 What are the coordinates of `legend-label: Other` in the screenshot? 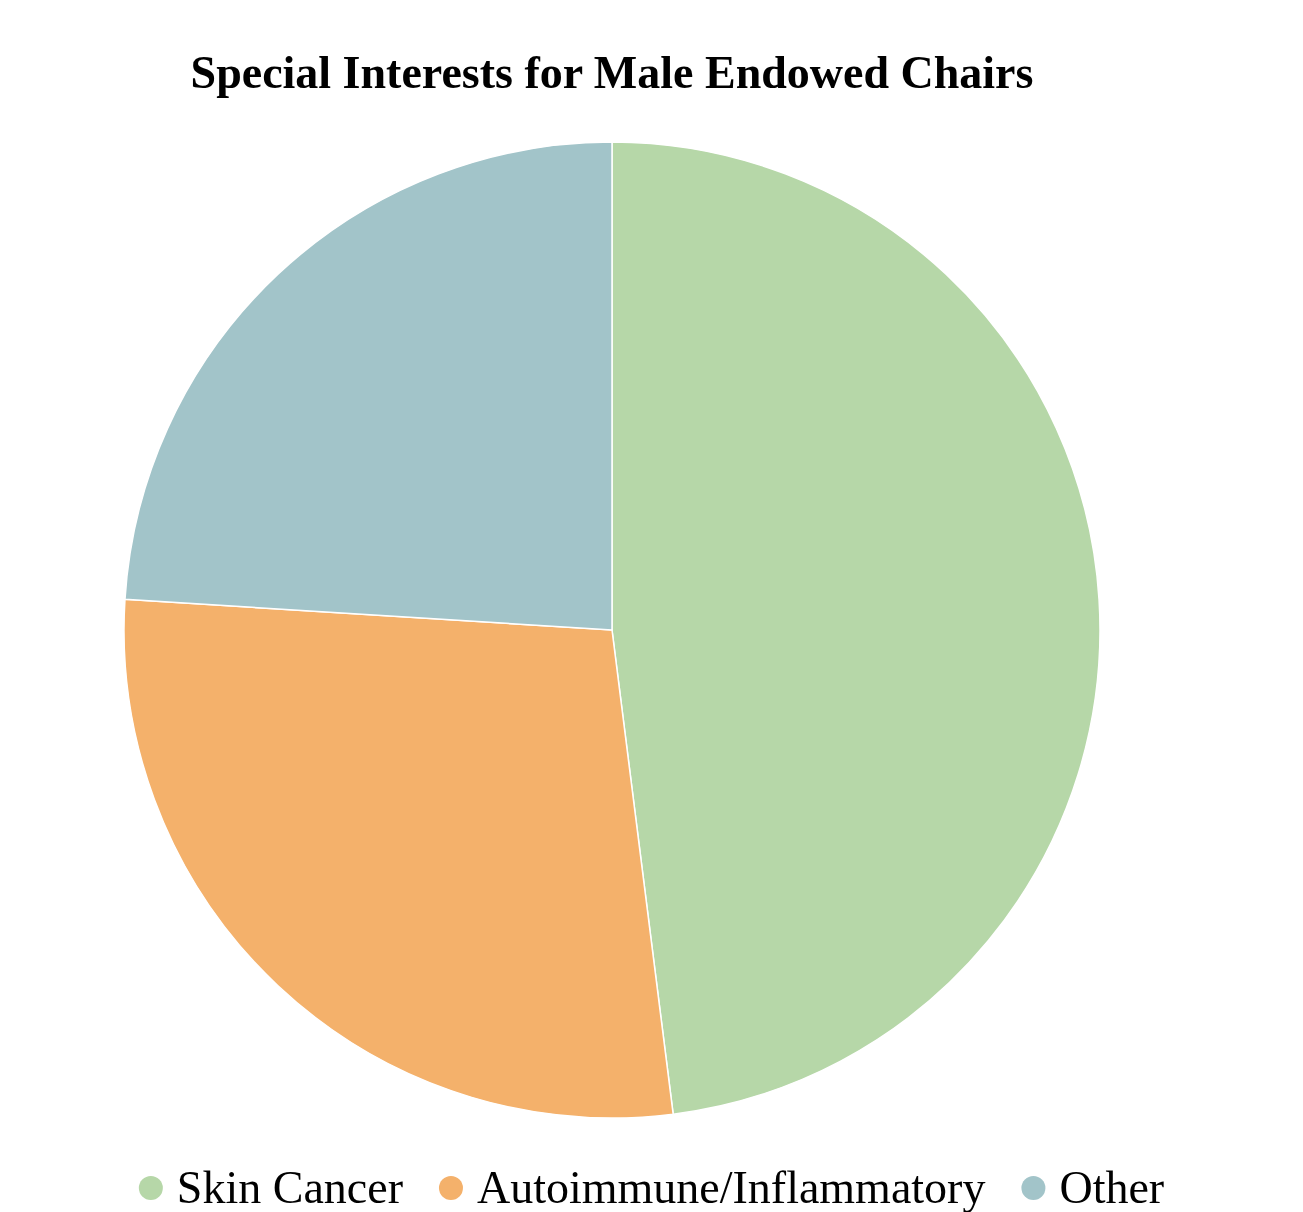 It's located at (1112, 1187).